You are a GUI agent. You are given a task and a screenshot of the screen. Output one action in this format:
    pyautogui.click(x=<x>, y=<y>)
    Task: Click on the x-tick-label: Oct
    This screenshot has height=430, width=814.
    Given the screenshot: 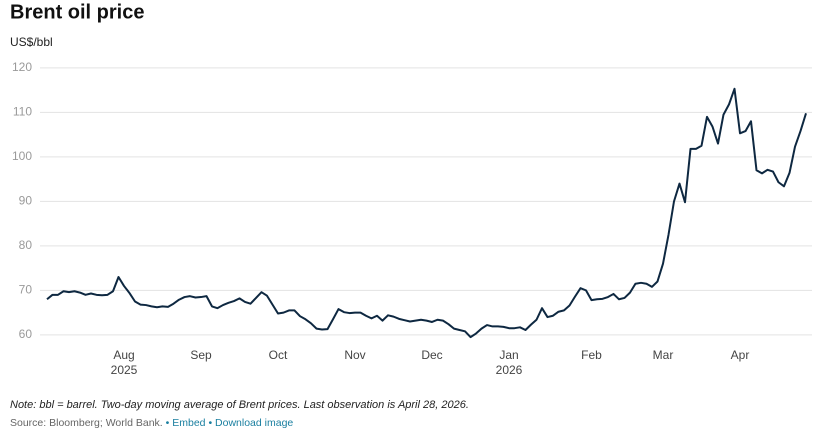 What is the action you would take?
    pyautogui.click(x=278, y=355)
    